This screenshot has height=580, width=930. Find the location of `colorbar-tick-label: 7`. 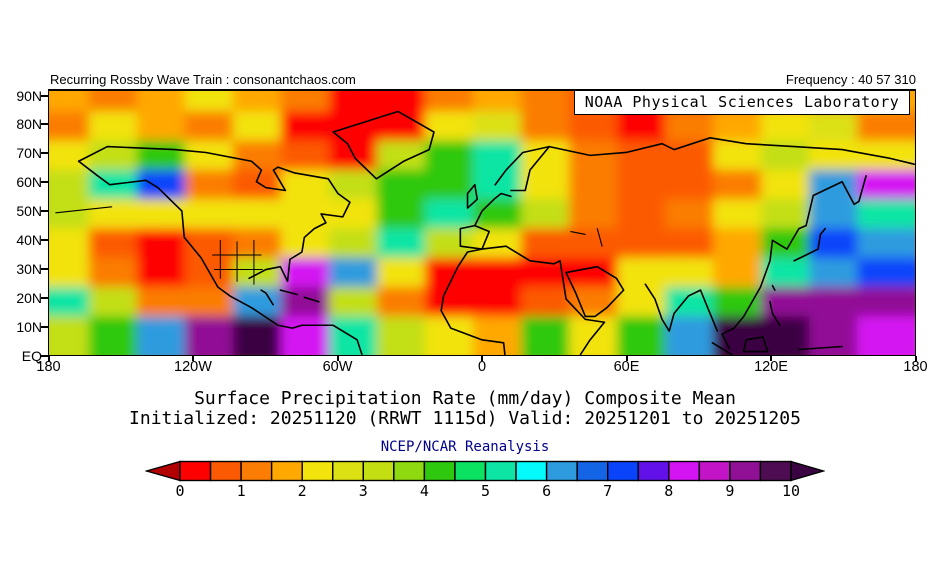

colorbar-tick-label: 7 is located at coordinates (608, 491).